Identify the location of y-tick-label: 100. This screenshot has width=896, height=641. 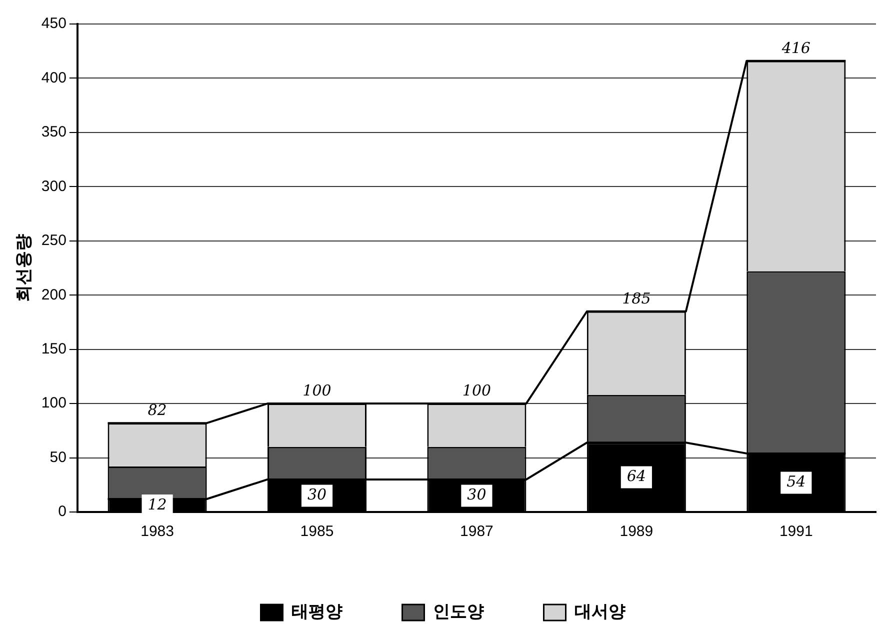
(53, 403).